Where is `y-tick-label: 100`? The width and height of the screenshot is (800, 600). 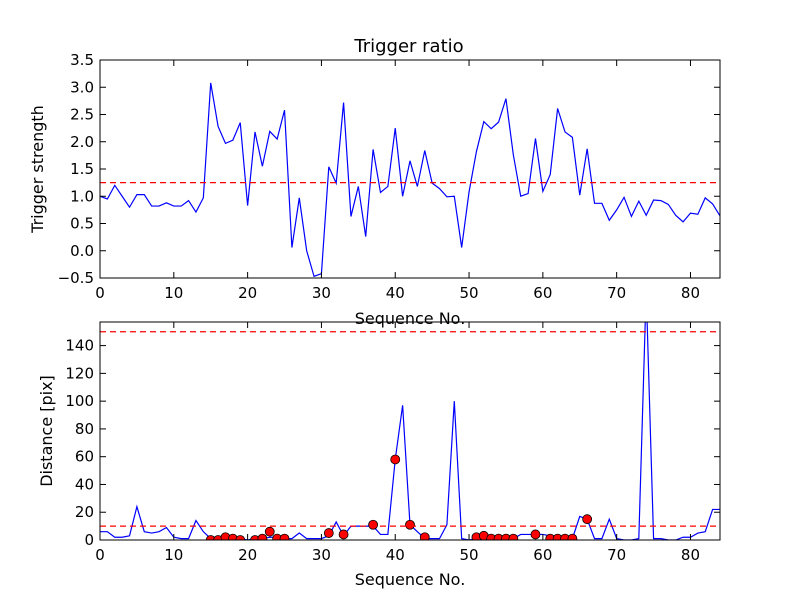
y-tick-label: 100 is located at coordinates (79, 401).